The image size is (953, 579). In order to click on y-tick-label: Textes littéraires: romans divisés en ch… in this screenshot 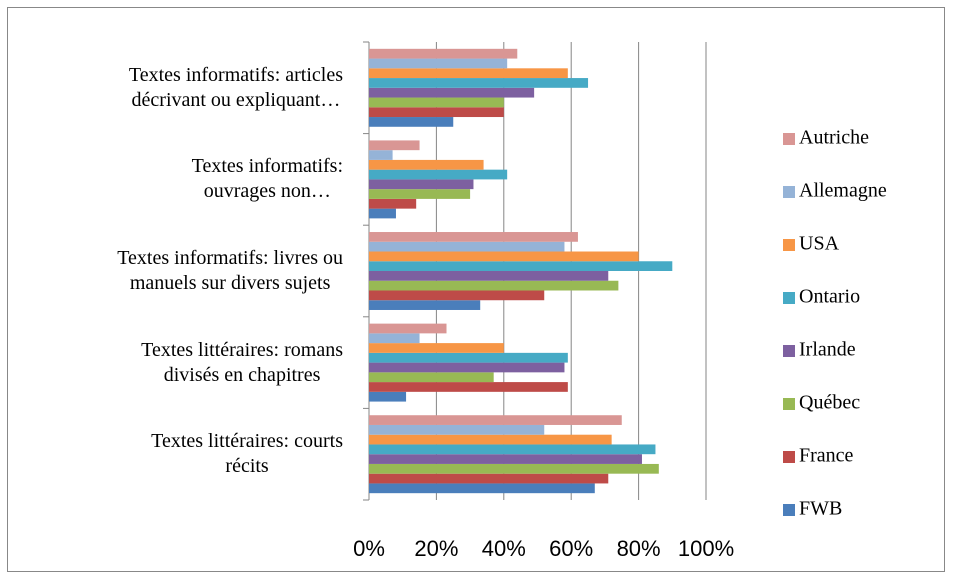, I will do `click(242, 362)`.